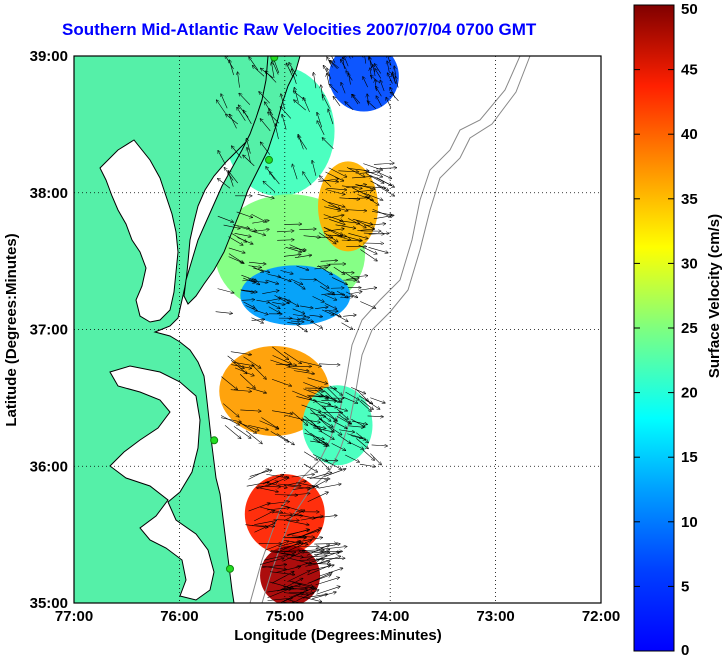 The height and width of the screenshot is (659, 724). What do you see at coordinates (654, 328) in the screenshot?
I see `colorbar` at bounding box center [654, 328].